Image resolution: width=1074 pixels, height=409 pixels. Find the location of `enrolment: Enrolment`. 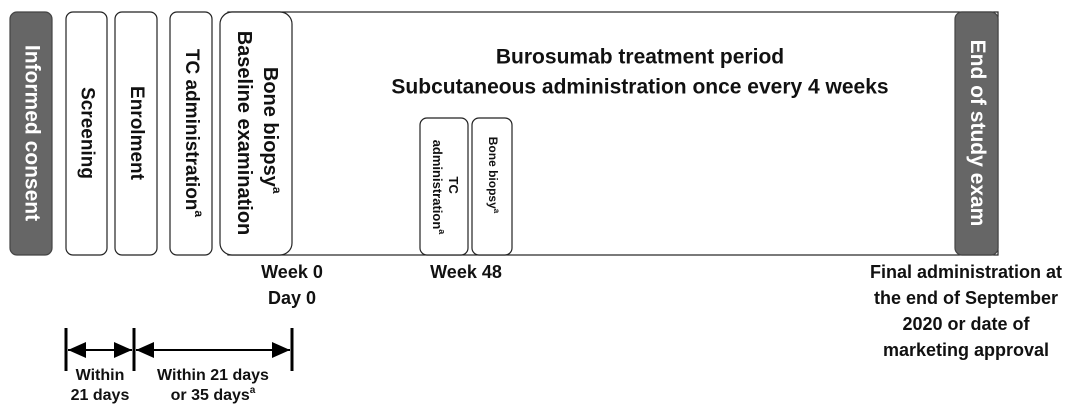

enrolment: Enrolment is located at coordinates (136, 133).